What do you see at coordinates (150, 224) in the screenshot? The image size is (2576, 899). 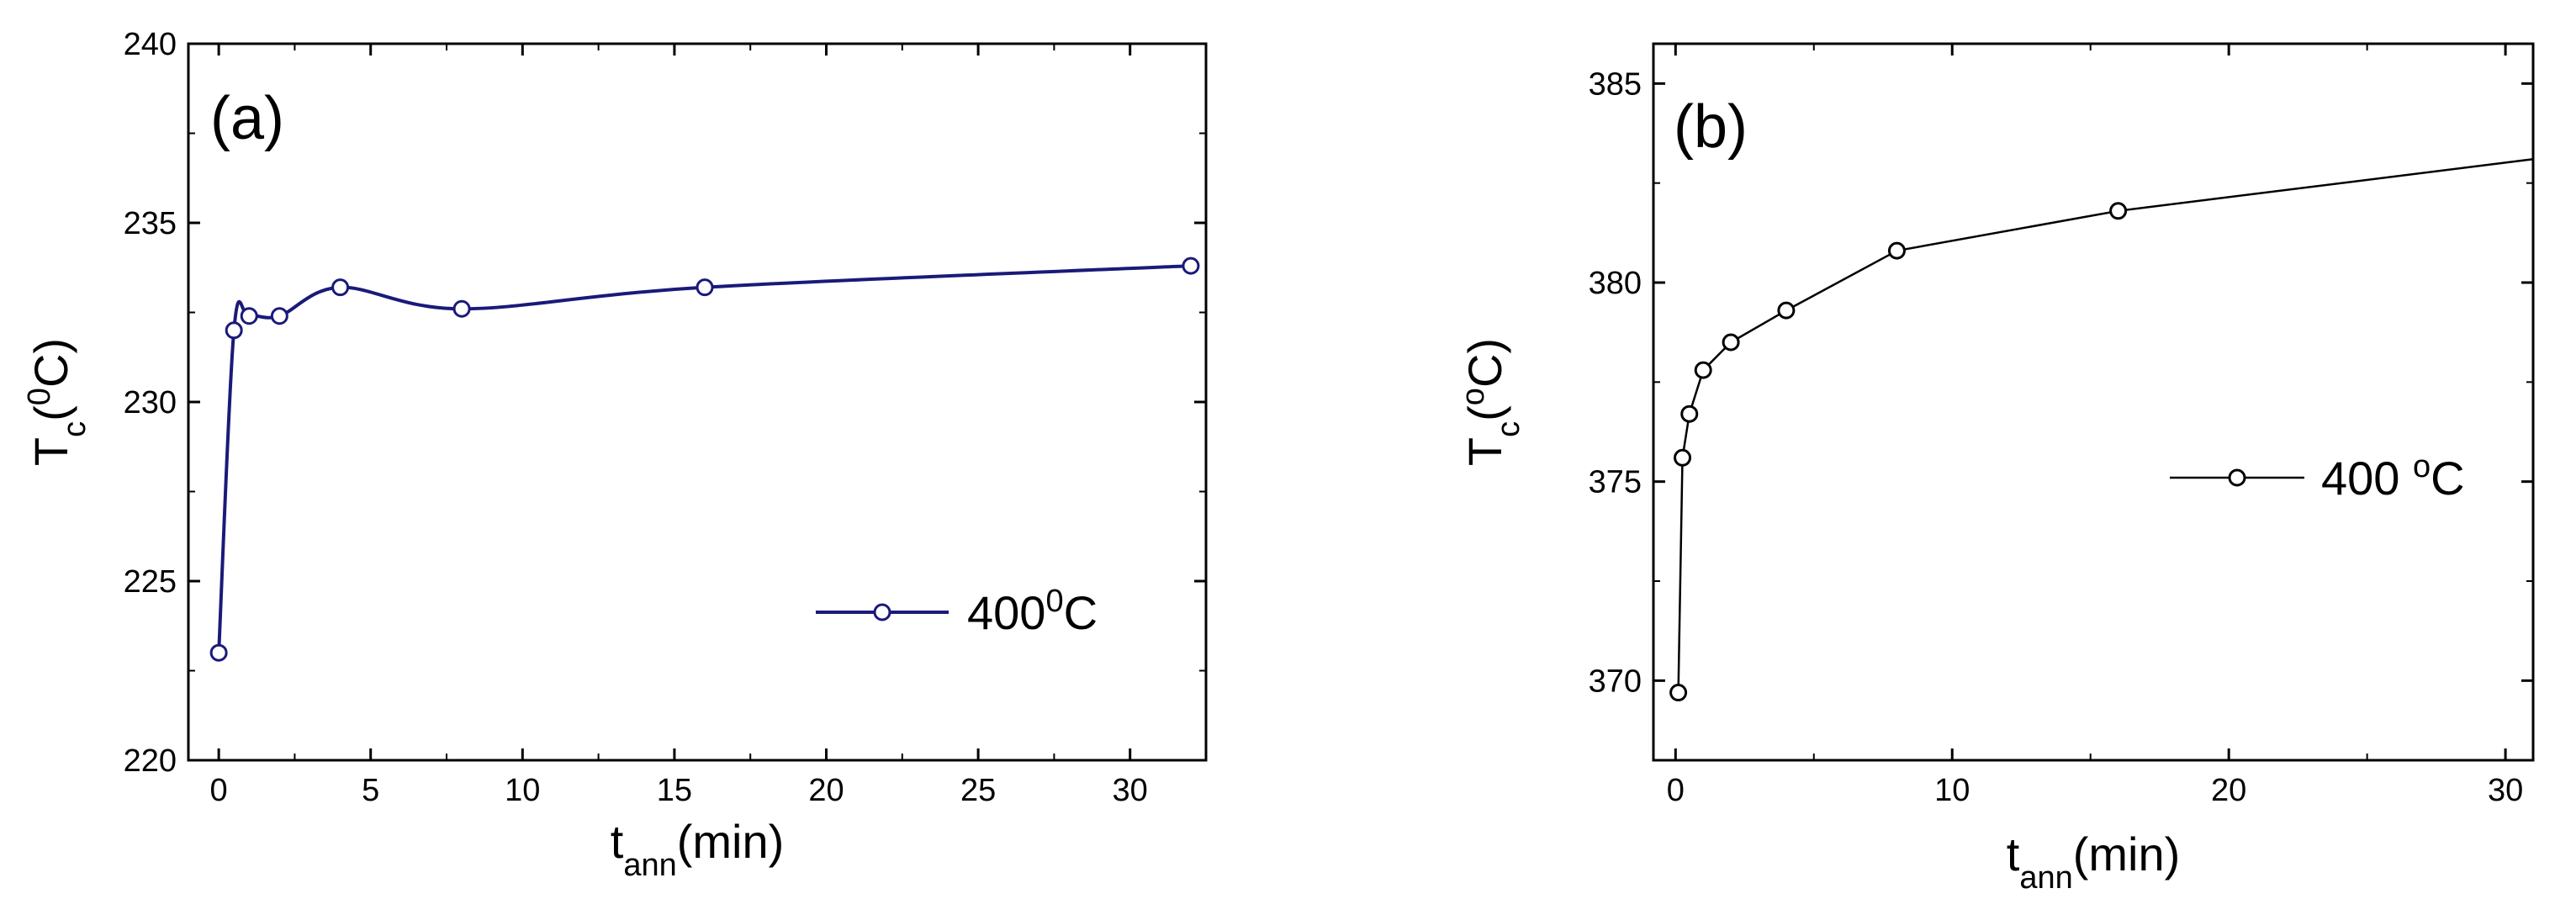 I see `y-tick-label: 235` at bounding box center [150, 224].